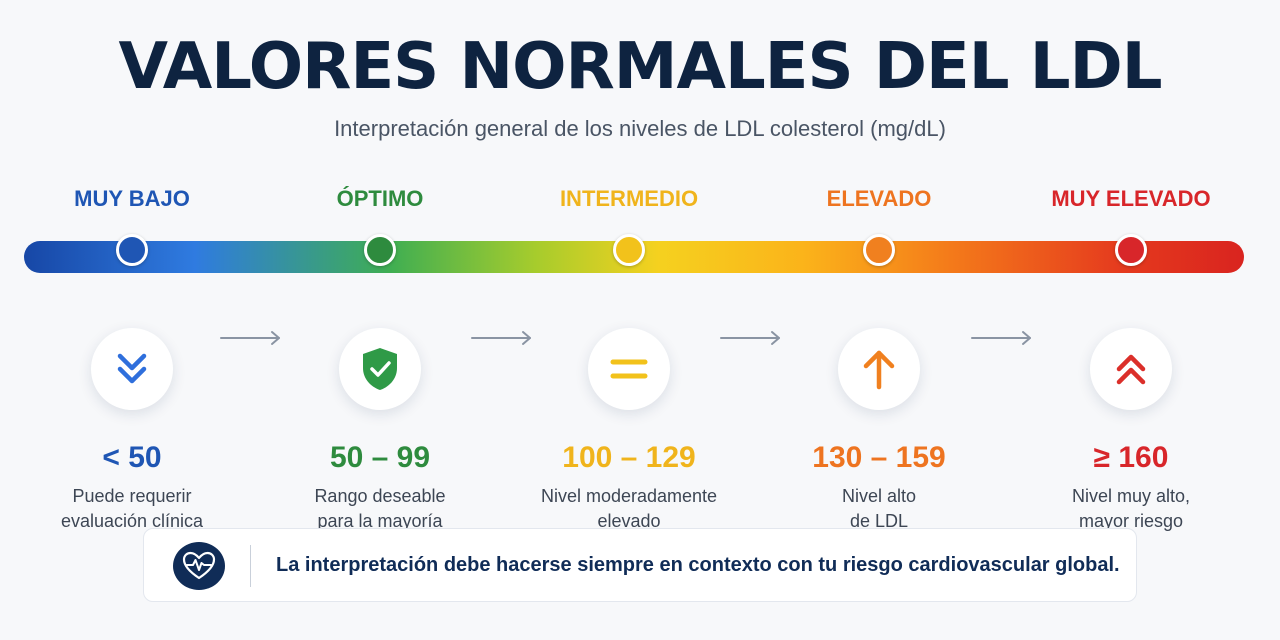  What do you see at coordinates (629, 457) in the screenshot?
I see `level-range: 100 – 129` at bounding box center [629, 457].